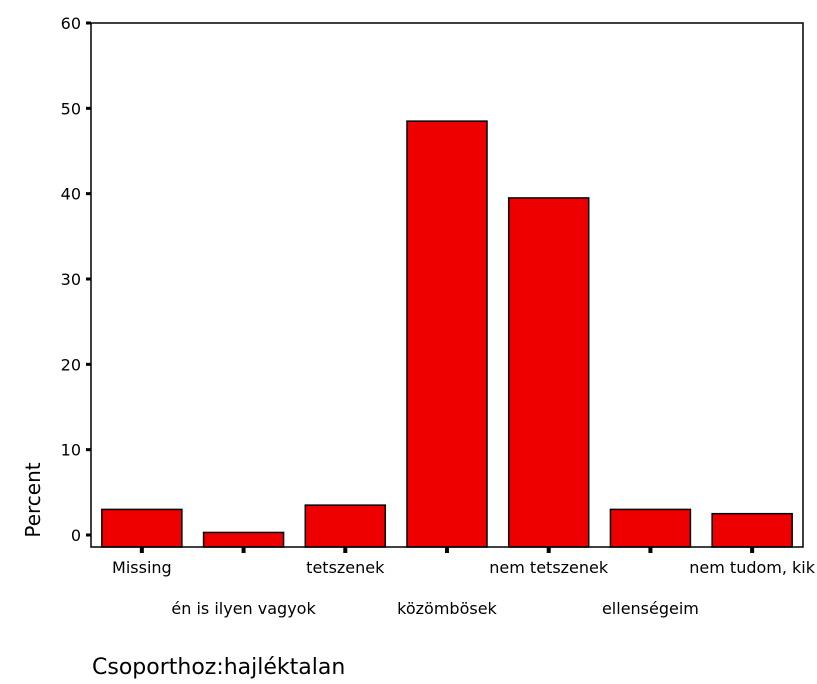 The width and height of the screenshot is (817, 684). Describe the element at coordinates (447, 608) in the screenshot. I see `x-tick-label: közömbösek` at that location.